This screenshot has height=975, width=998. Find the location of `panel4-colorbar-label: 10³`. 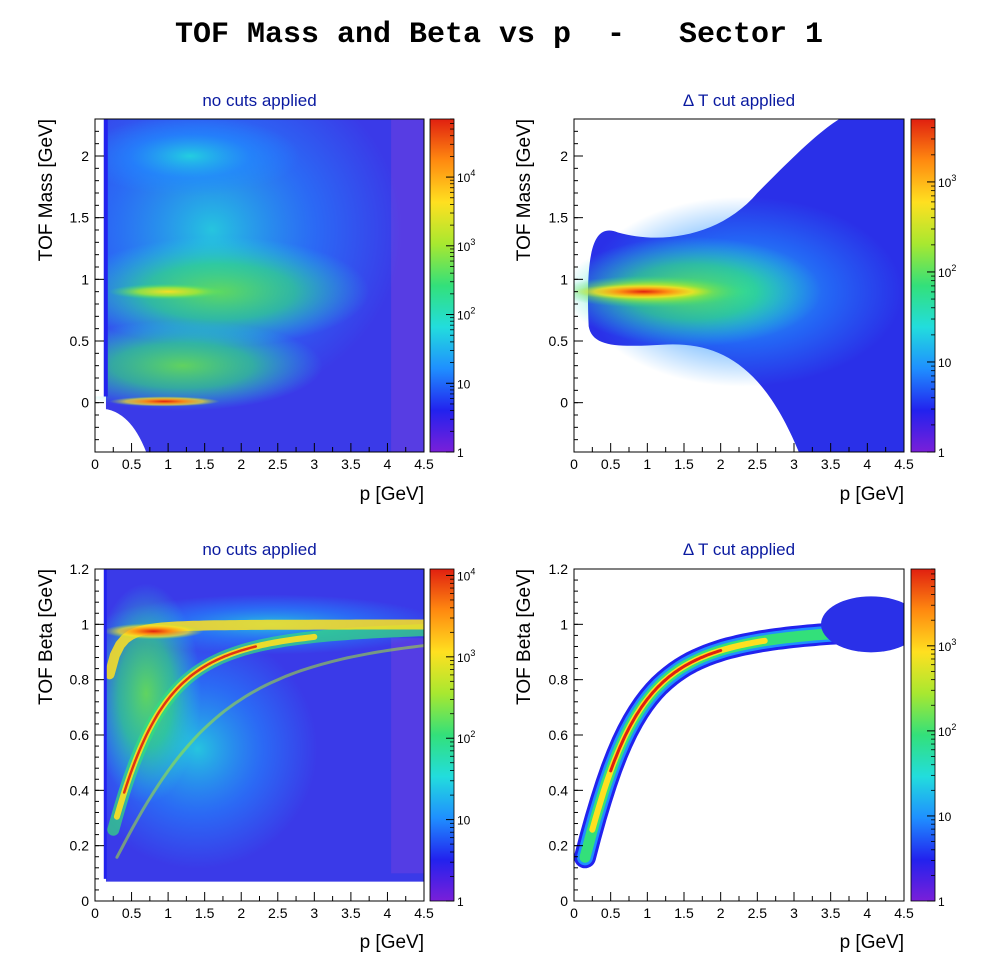

panel4-colorbar-label: 10³ is located at coordinates (947, 645).